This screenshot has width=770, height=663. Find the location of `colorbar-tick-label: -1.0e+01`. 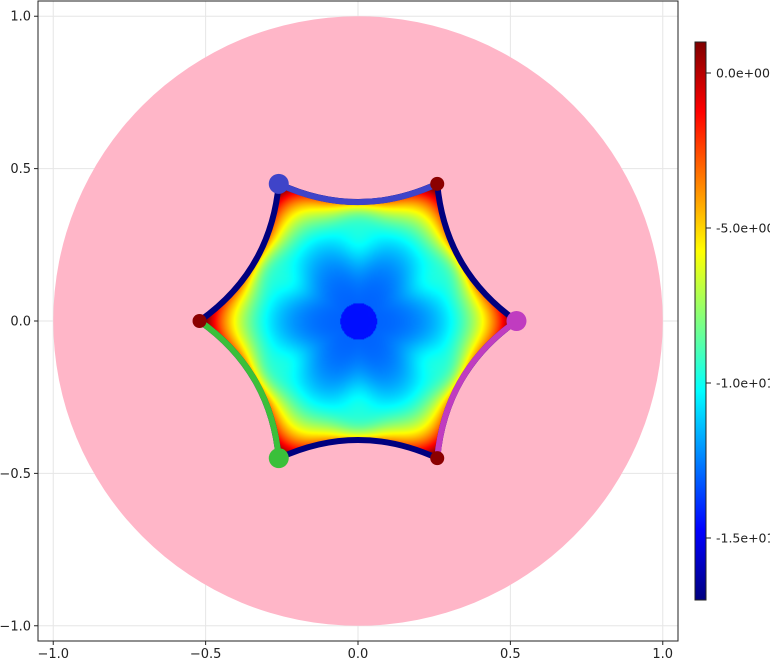

colorbar-tick-label: -1.0e+01 is located at coordinates (743, 383).